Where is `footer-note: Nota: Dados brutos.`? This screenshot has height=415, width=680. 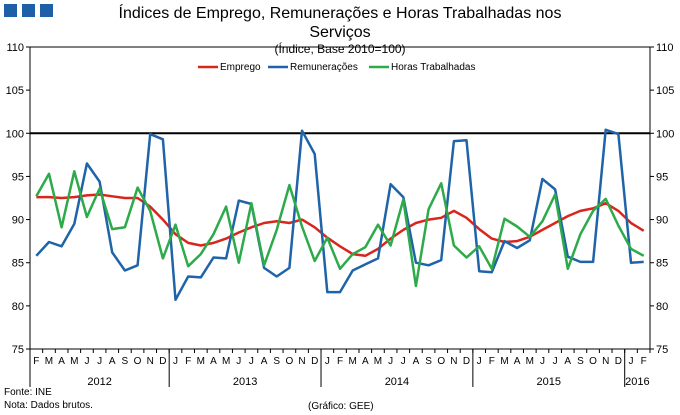
footer-note: Nota: Dados brutos. is located at coordinates (48, 405).